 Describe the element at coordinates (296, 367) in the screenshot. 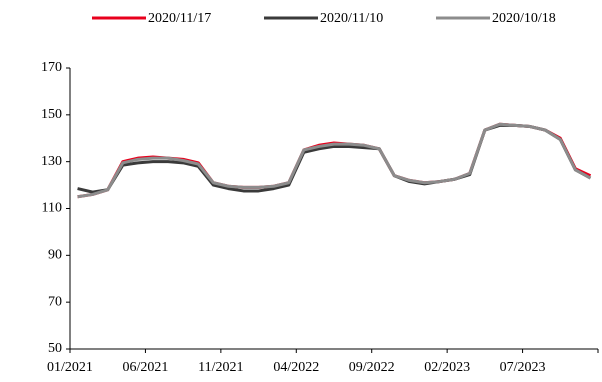

I see `x-tick-label: 04/2022` at that location.